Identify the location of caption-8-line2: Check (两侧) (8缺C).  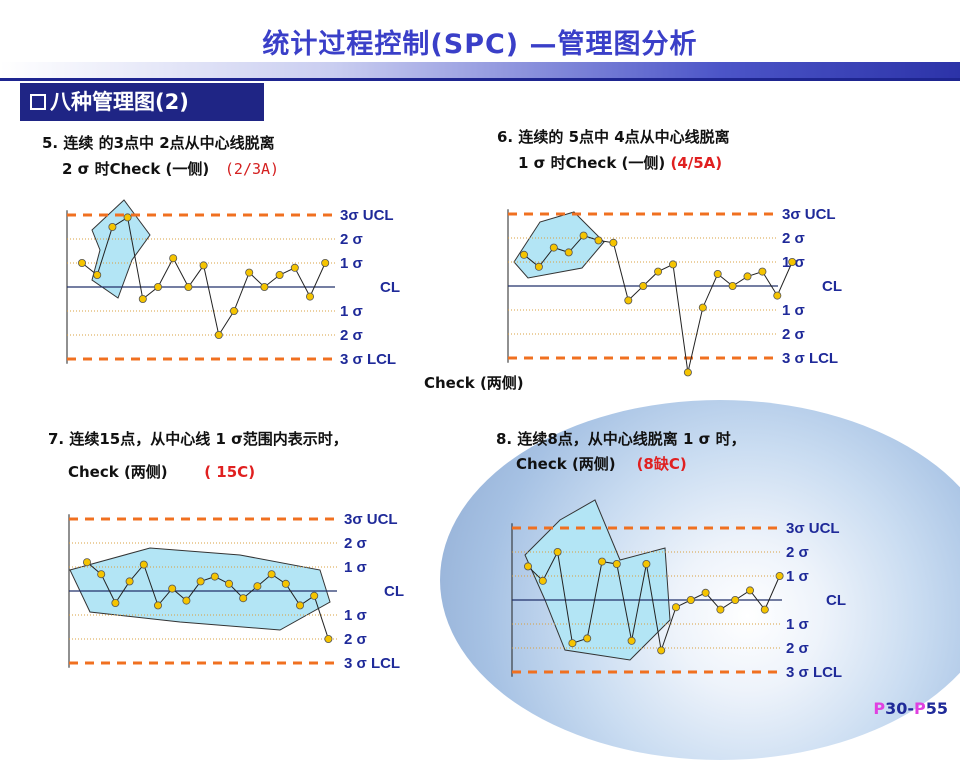
(601, 463).